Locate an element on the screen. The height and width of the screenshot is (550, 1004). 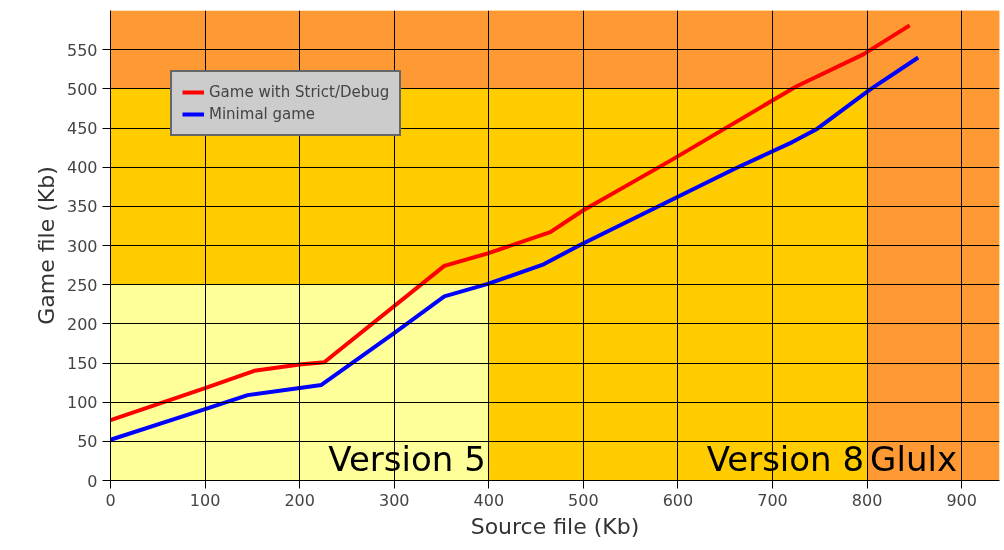
y-tick-label: 500 is located at coordinates (82, 89).